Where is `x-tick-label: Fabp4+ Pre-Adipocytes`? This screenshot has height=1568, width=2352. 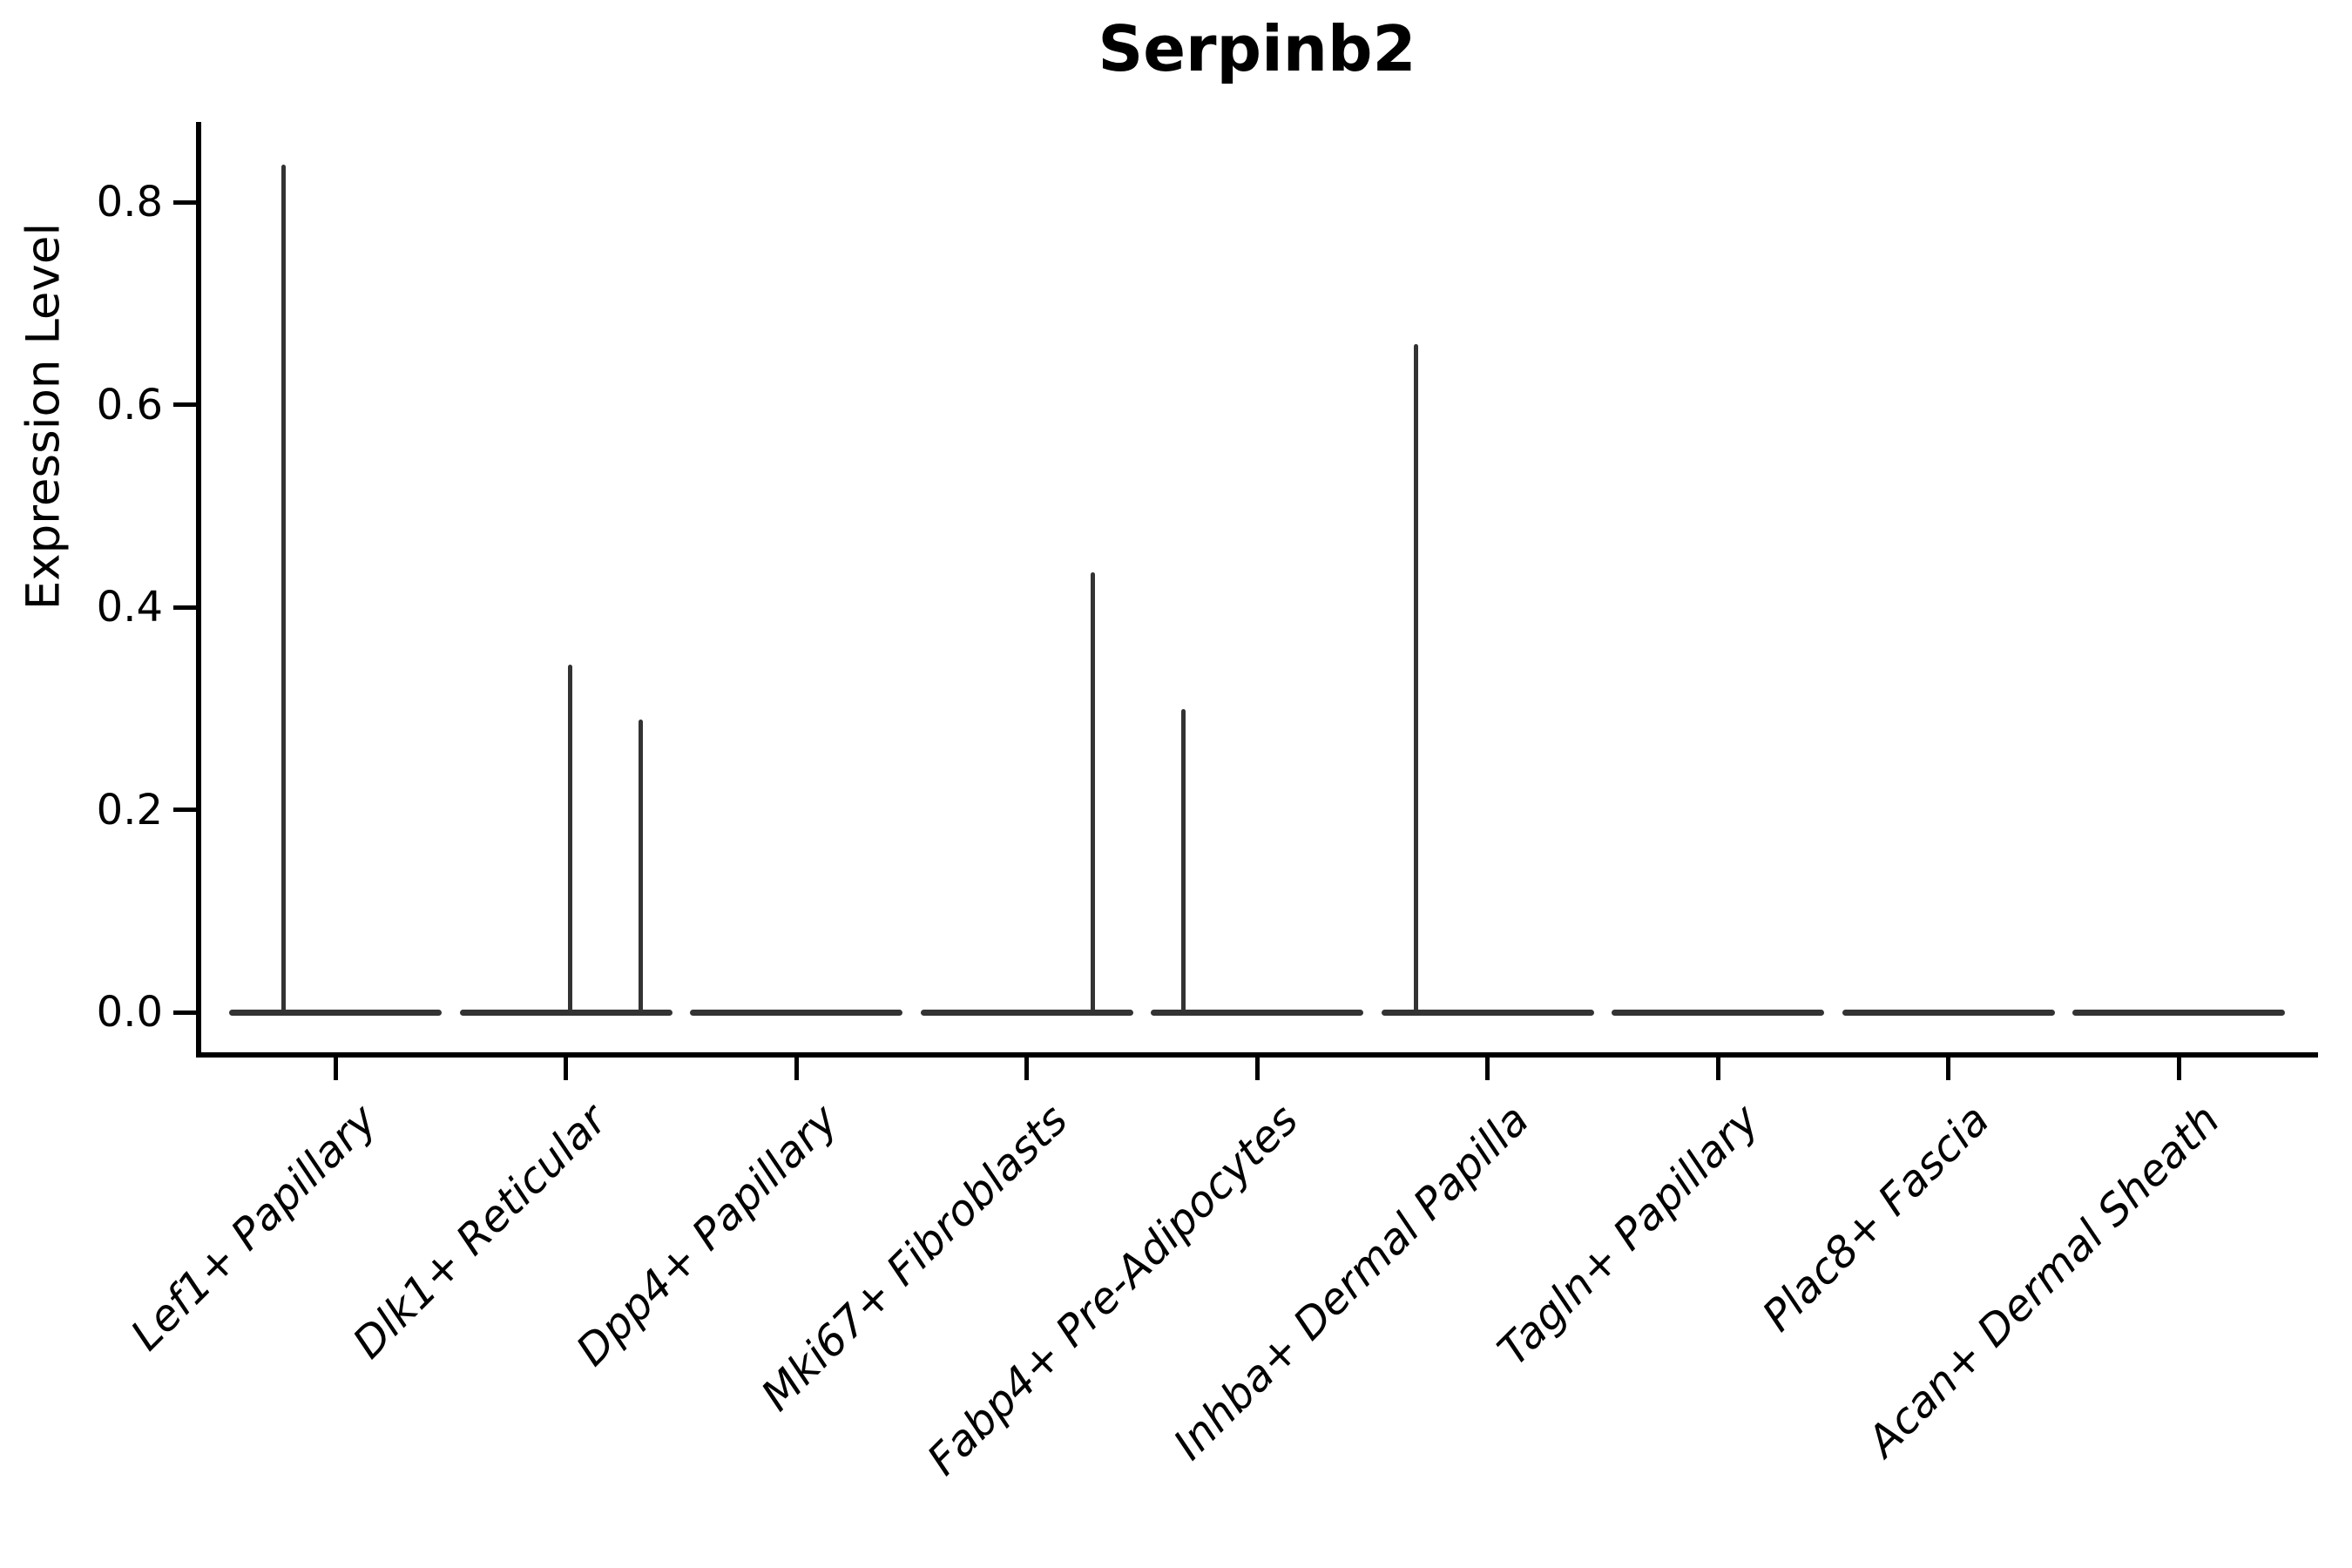 x-tick-label: Fabp4+ Pre-Adipocytes is located at coordinates (1113, 1290).